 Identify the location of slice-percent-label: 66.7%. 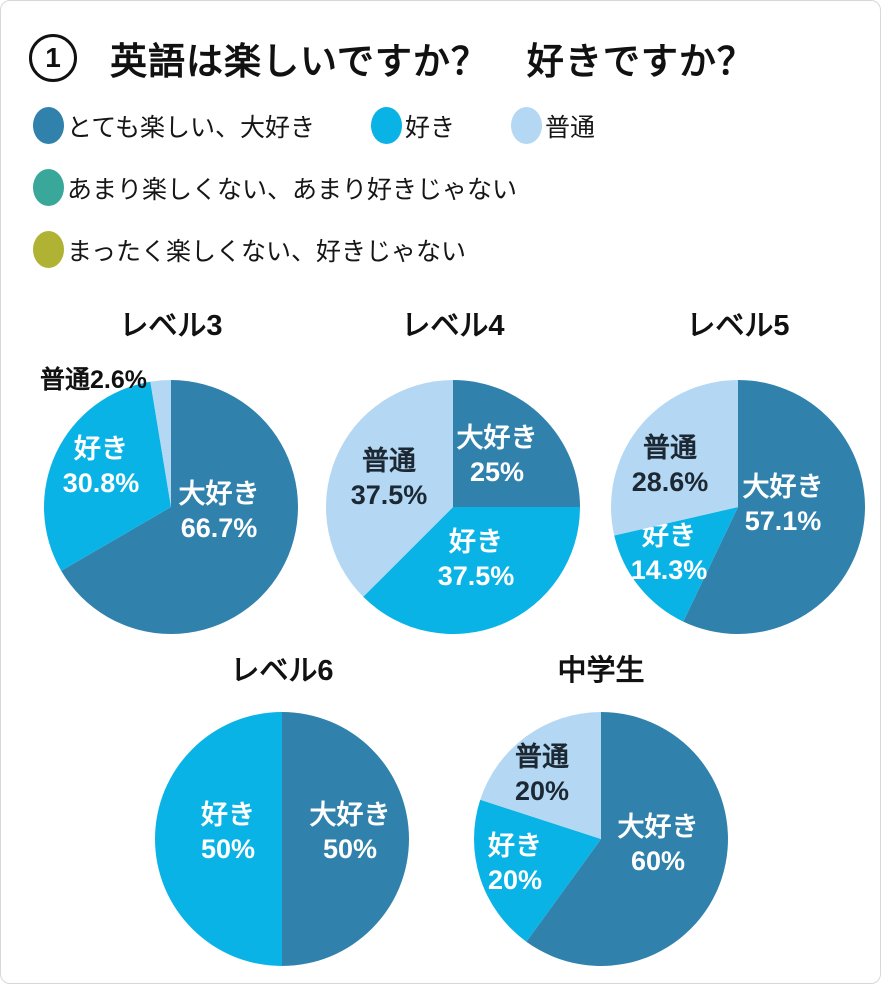
(219, 528).